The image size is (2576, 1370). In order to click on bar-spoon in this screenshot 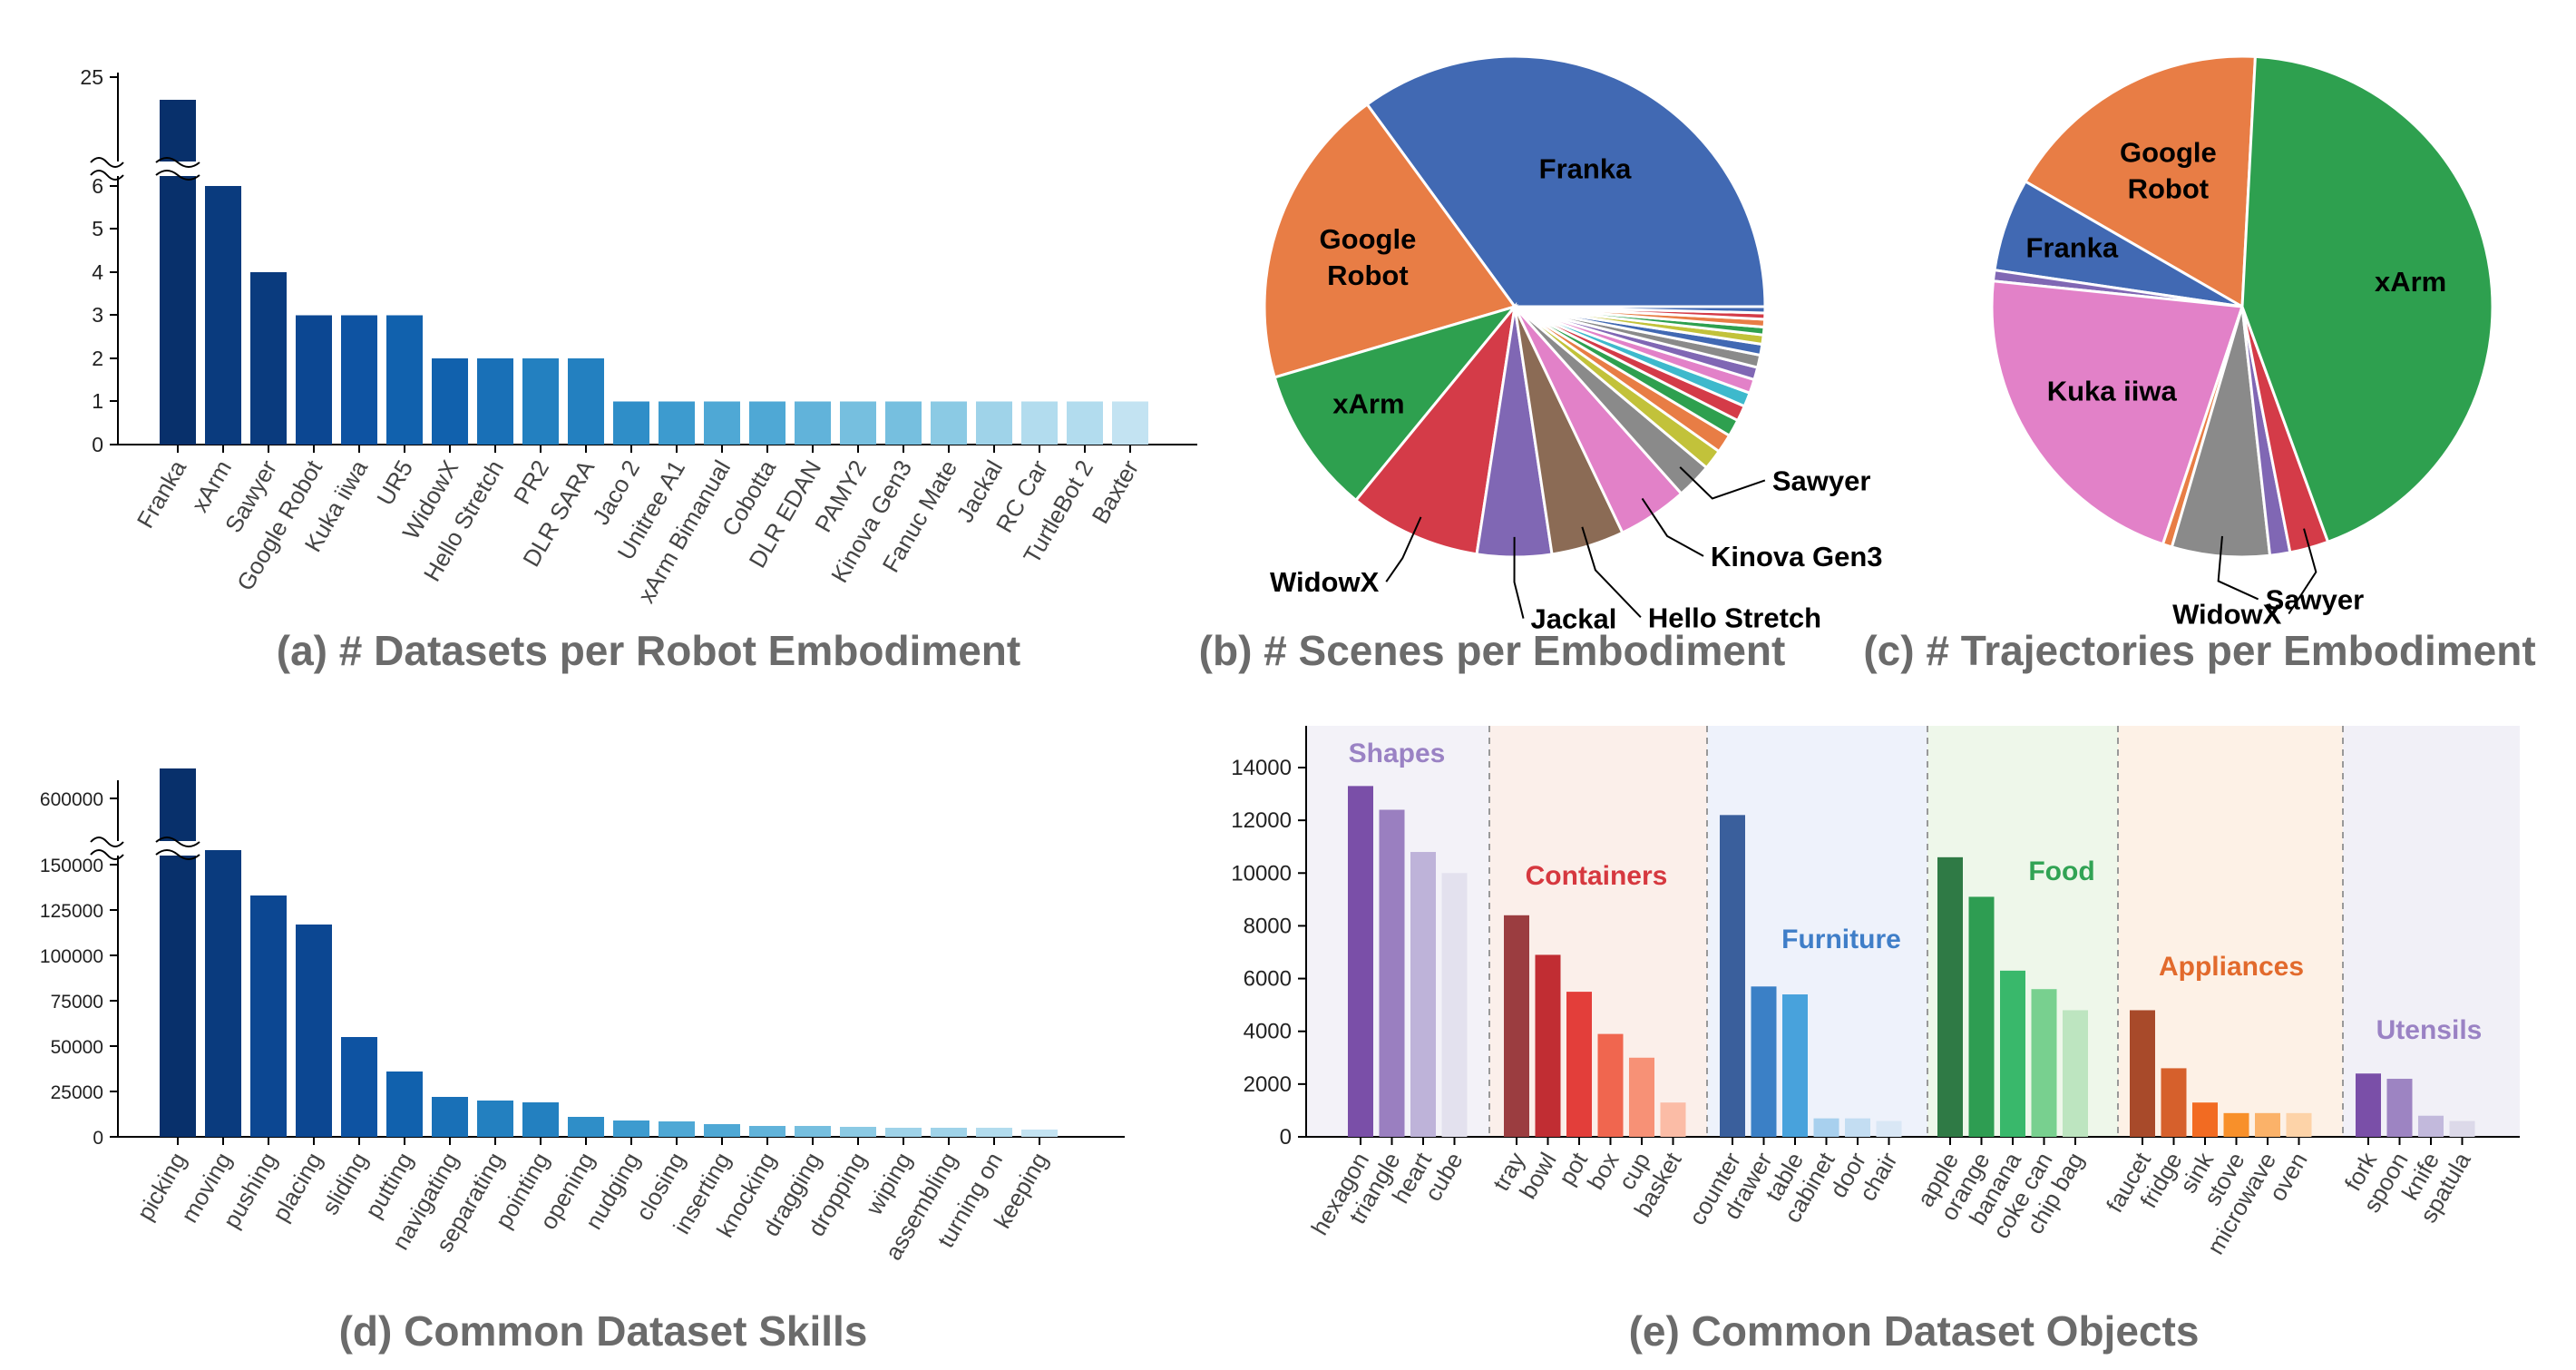, I will do `click(2399, 1108)`.